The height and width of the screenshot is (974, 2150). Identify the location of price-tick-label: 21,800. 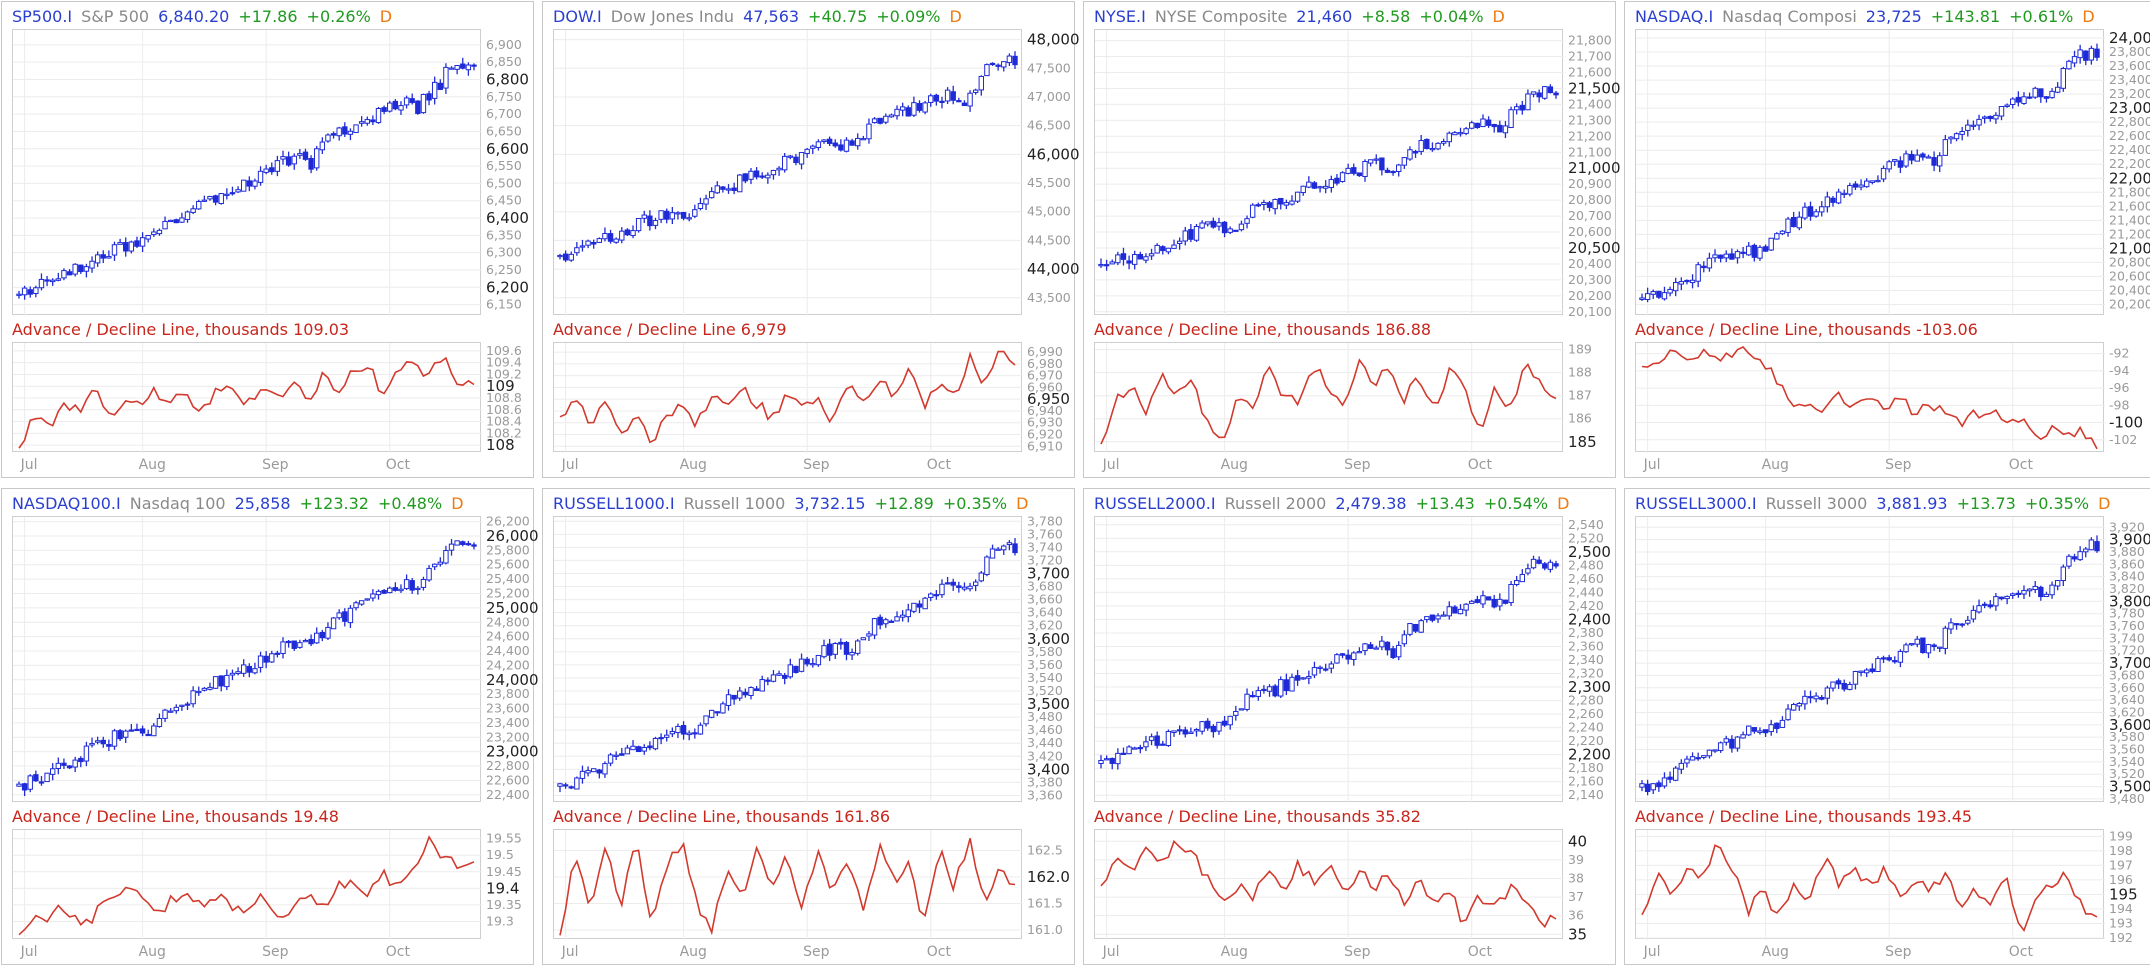
(2129, 191).